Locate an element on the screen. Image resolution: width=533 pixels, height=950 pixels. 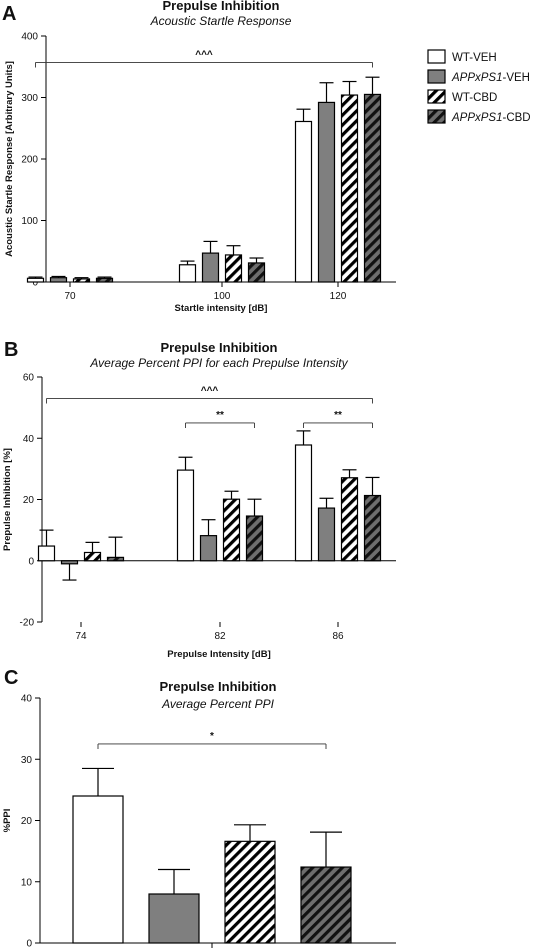
x-tick-label: 82 is located at coordinates (220, 636).